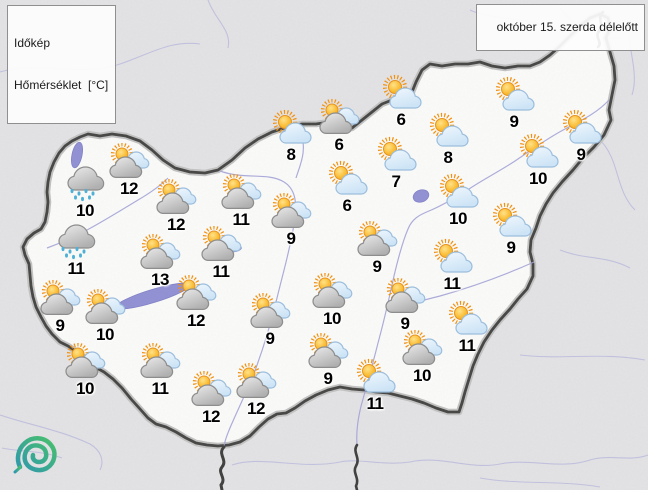 This screenshot has height=490, width=648. What do you see at coordinates (61, 85) in the screenshot?
I see `legend-parameter: Hőmérséklet [°C]` at bounding box center [61, 85].